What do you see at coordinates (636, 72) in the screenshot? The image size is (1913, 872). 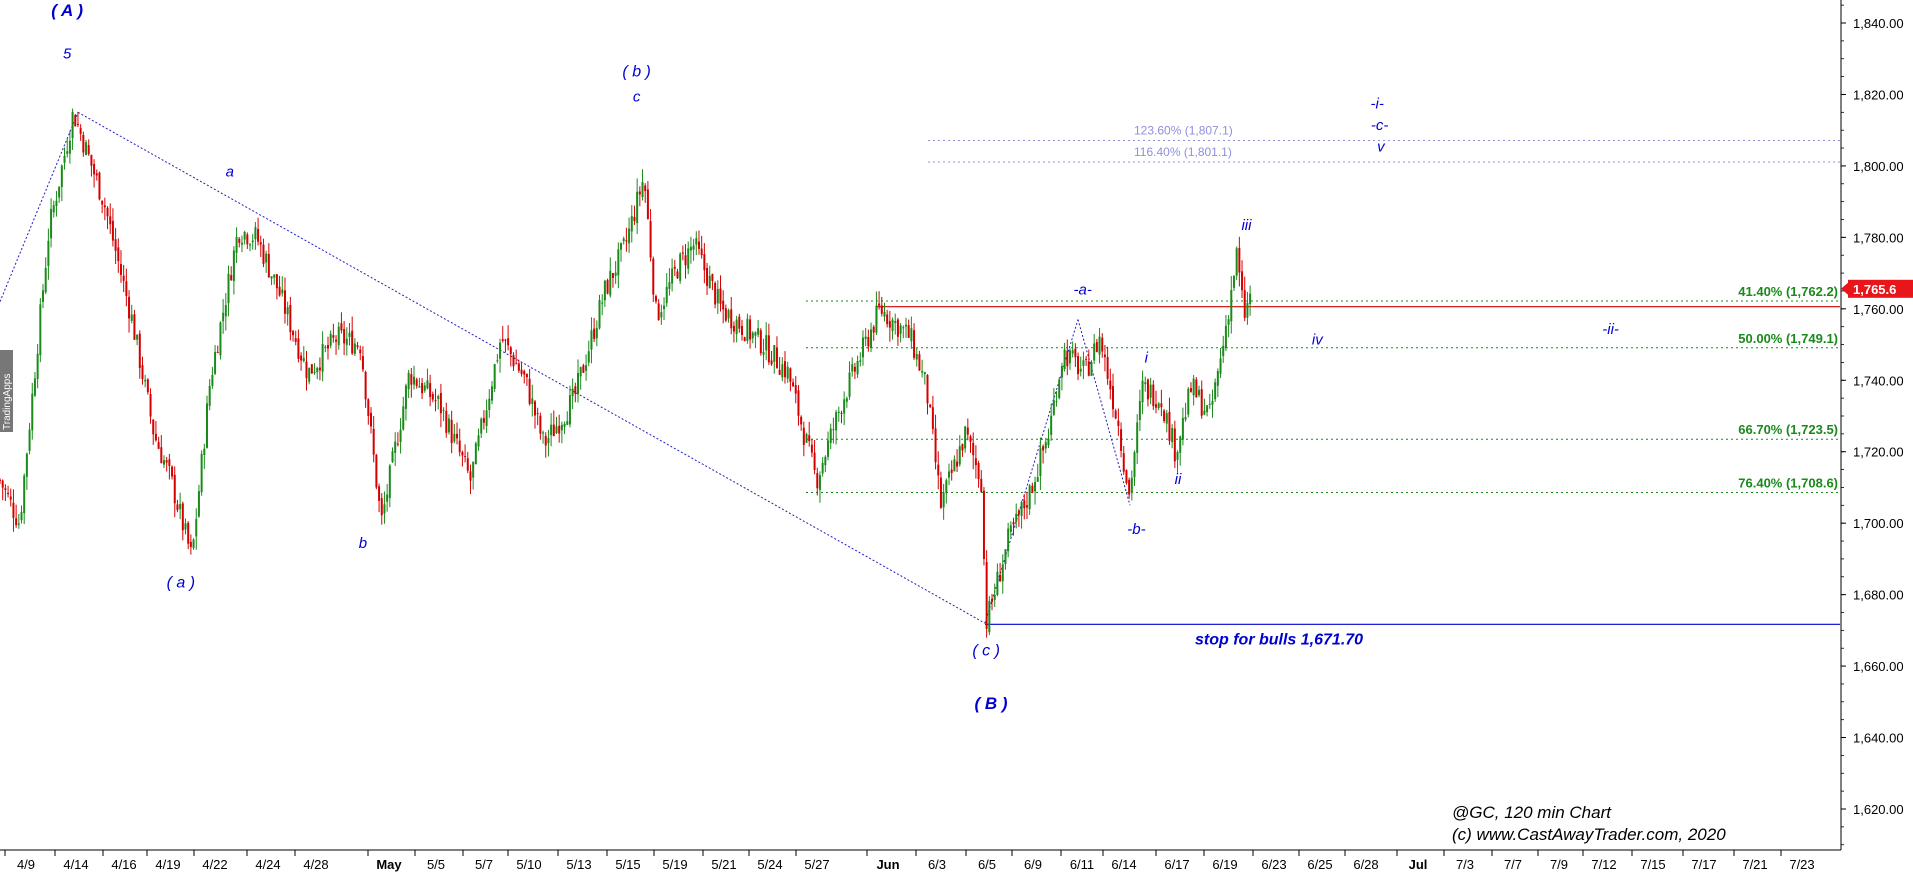 I see `wave-label: ( b )` at bounding box center [636, 72].